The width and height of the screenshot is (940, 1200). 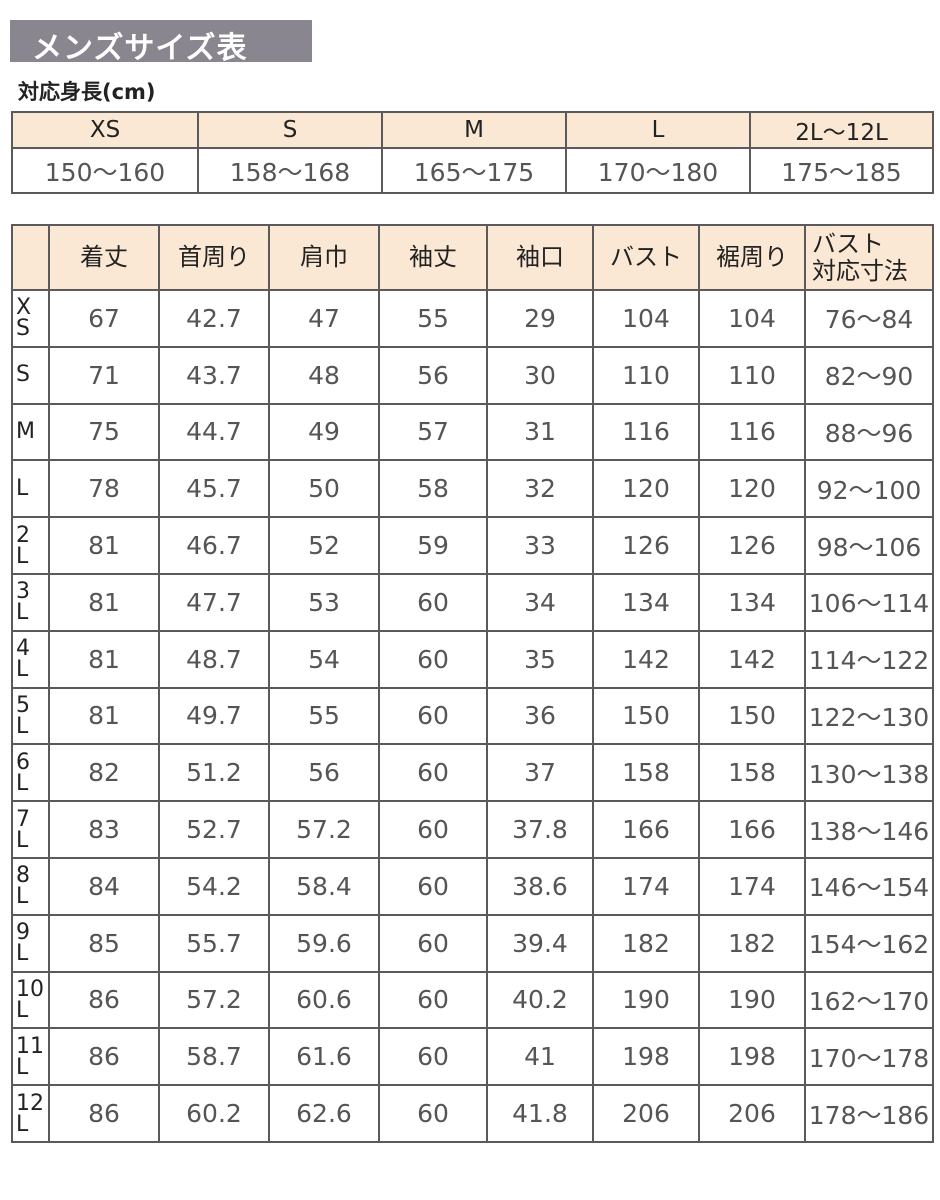 I want to click on column-header-text: 袖丈, so click(x=433, y=257).